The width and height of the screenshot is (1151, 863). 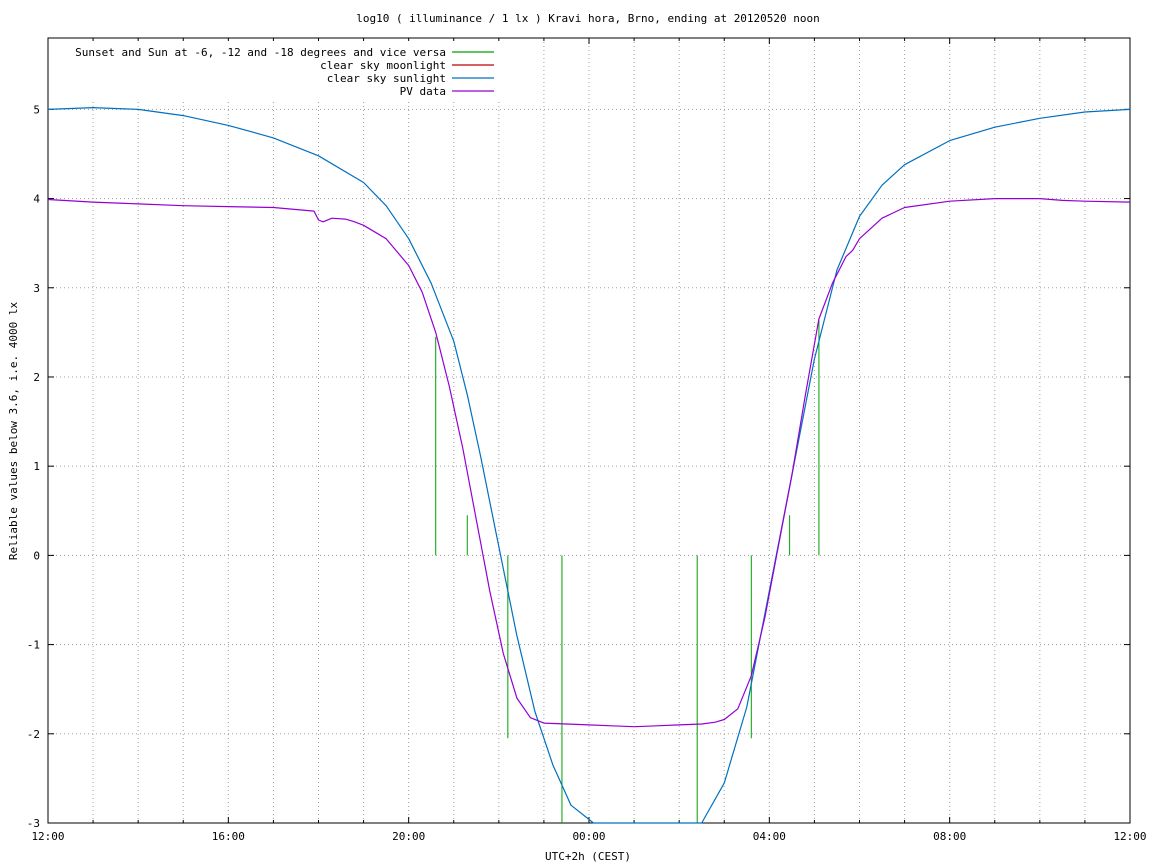 What do you see at coordinates (33, 645) in the screenshot?
I see `y-tick-label: -1` at bounding box center [33, 645].